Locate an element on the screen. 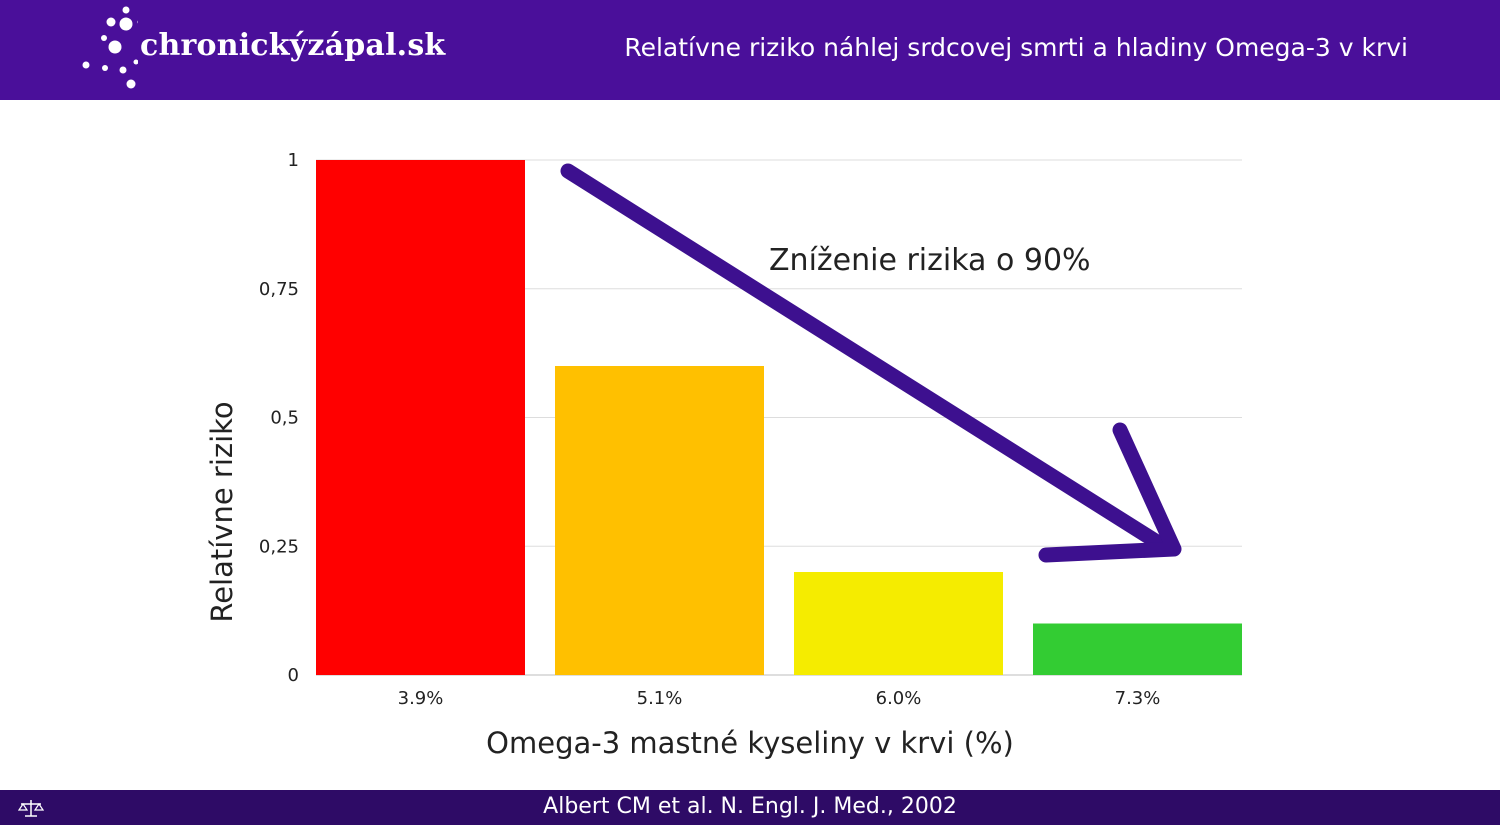 This screenshot has height=825, width=1500. trend-arrow-head is located at coordinates (1110, 492).